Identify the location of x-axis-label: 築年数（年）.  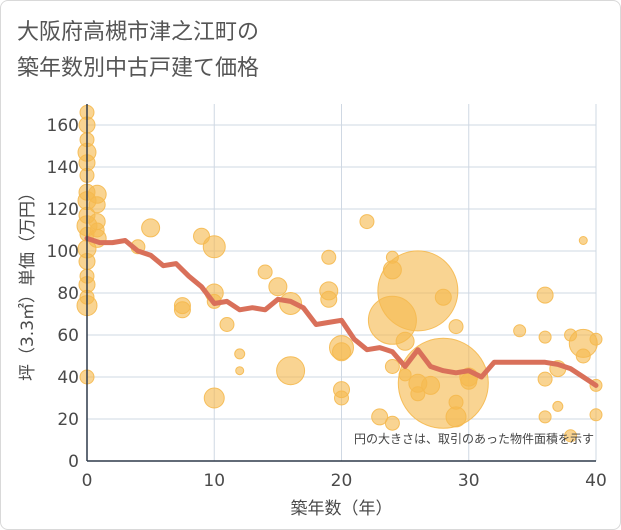
(342, 509).